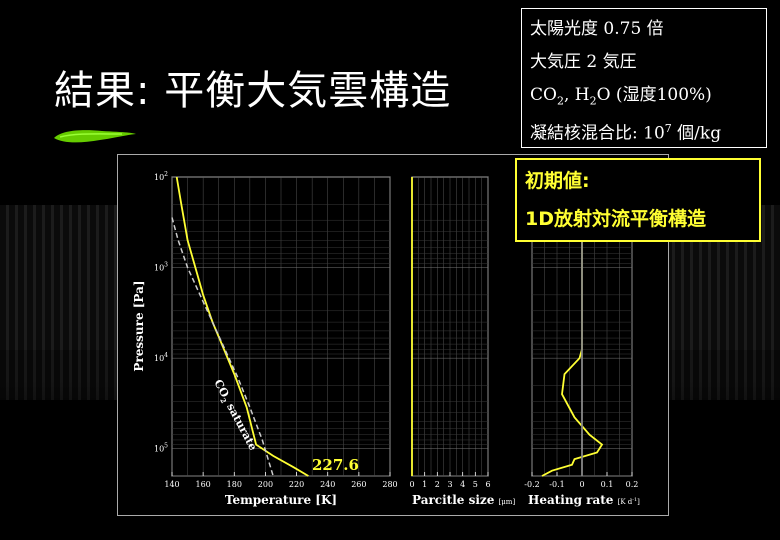  I want to click on co2-saturate-label: CO2 saturate, so click(235, 415).